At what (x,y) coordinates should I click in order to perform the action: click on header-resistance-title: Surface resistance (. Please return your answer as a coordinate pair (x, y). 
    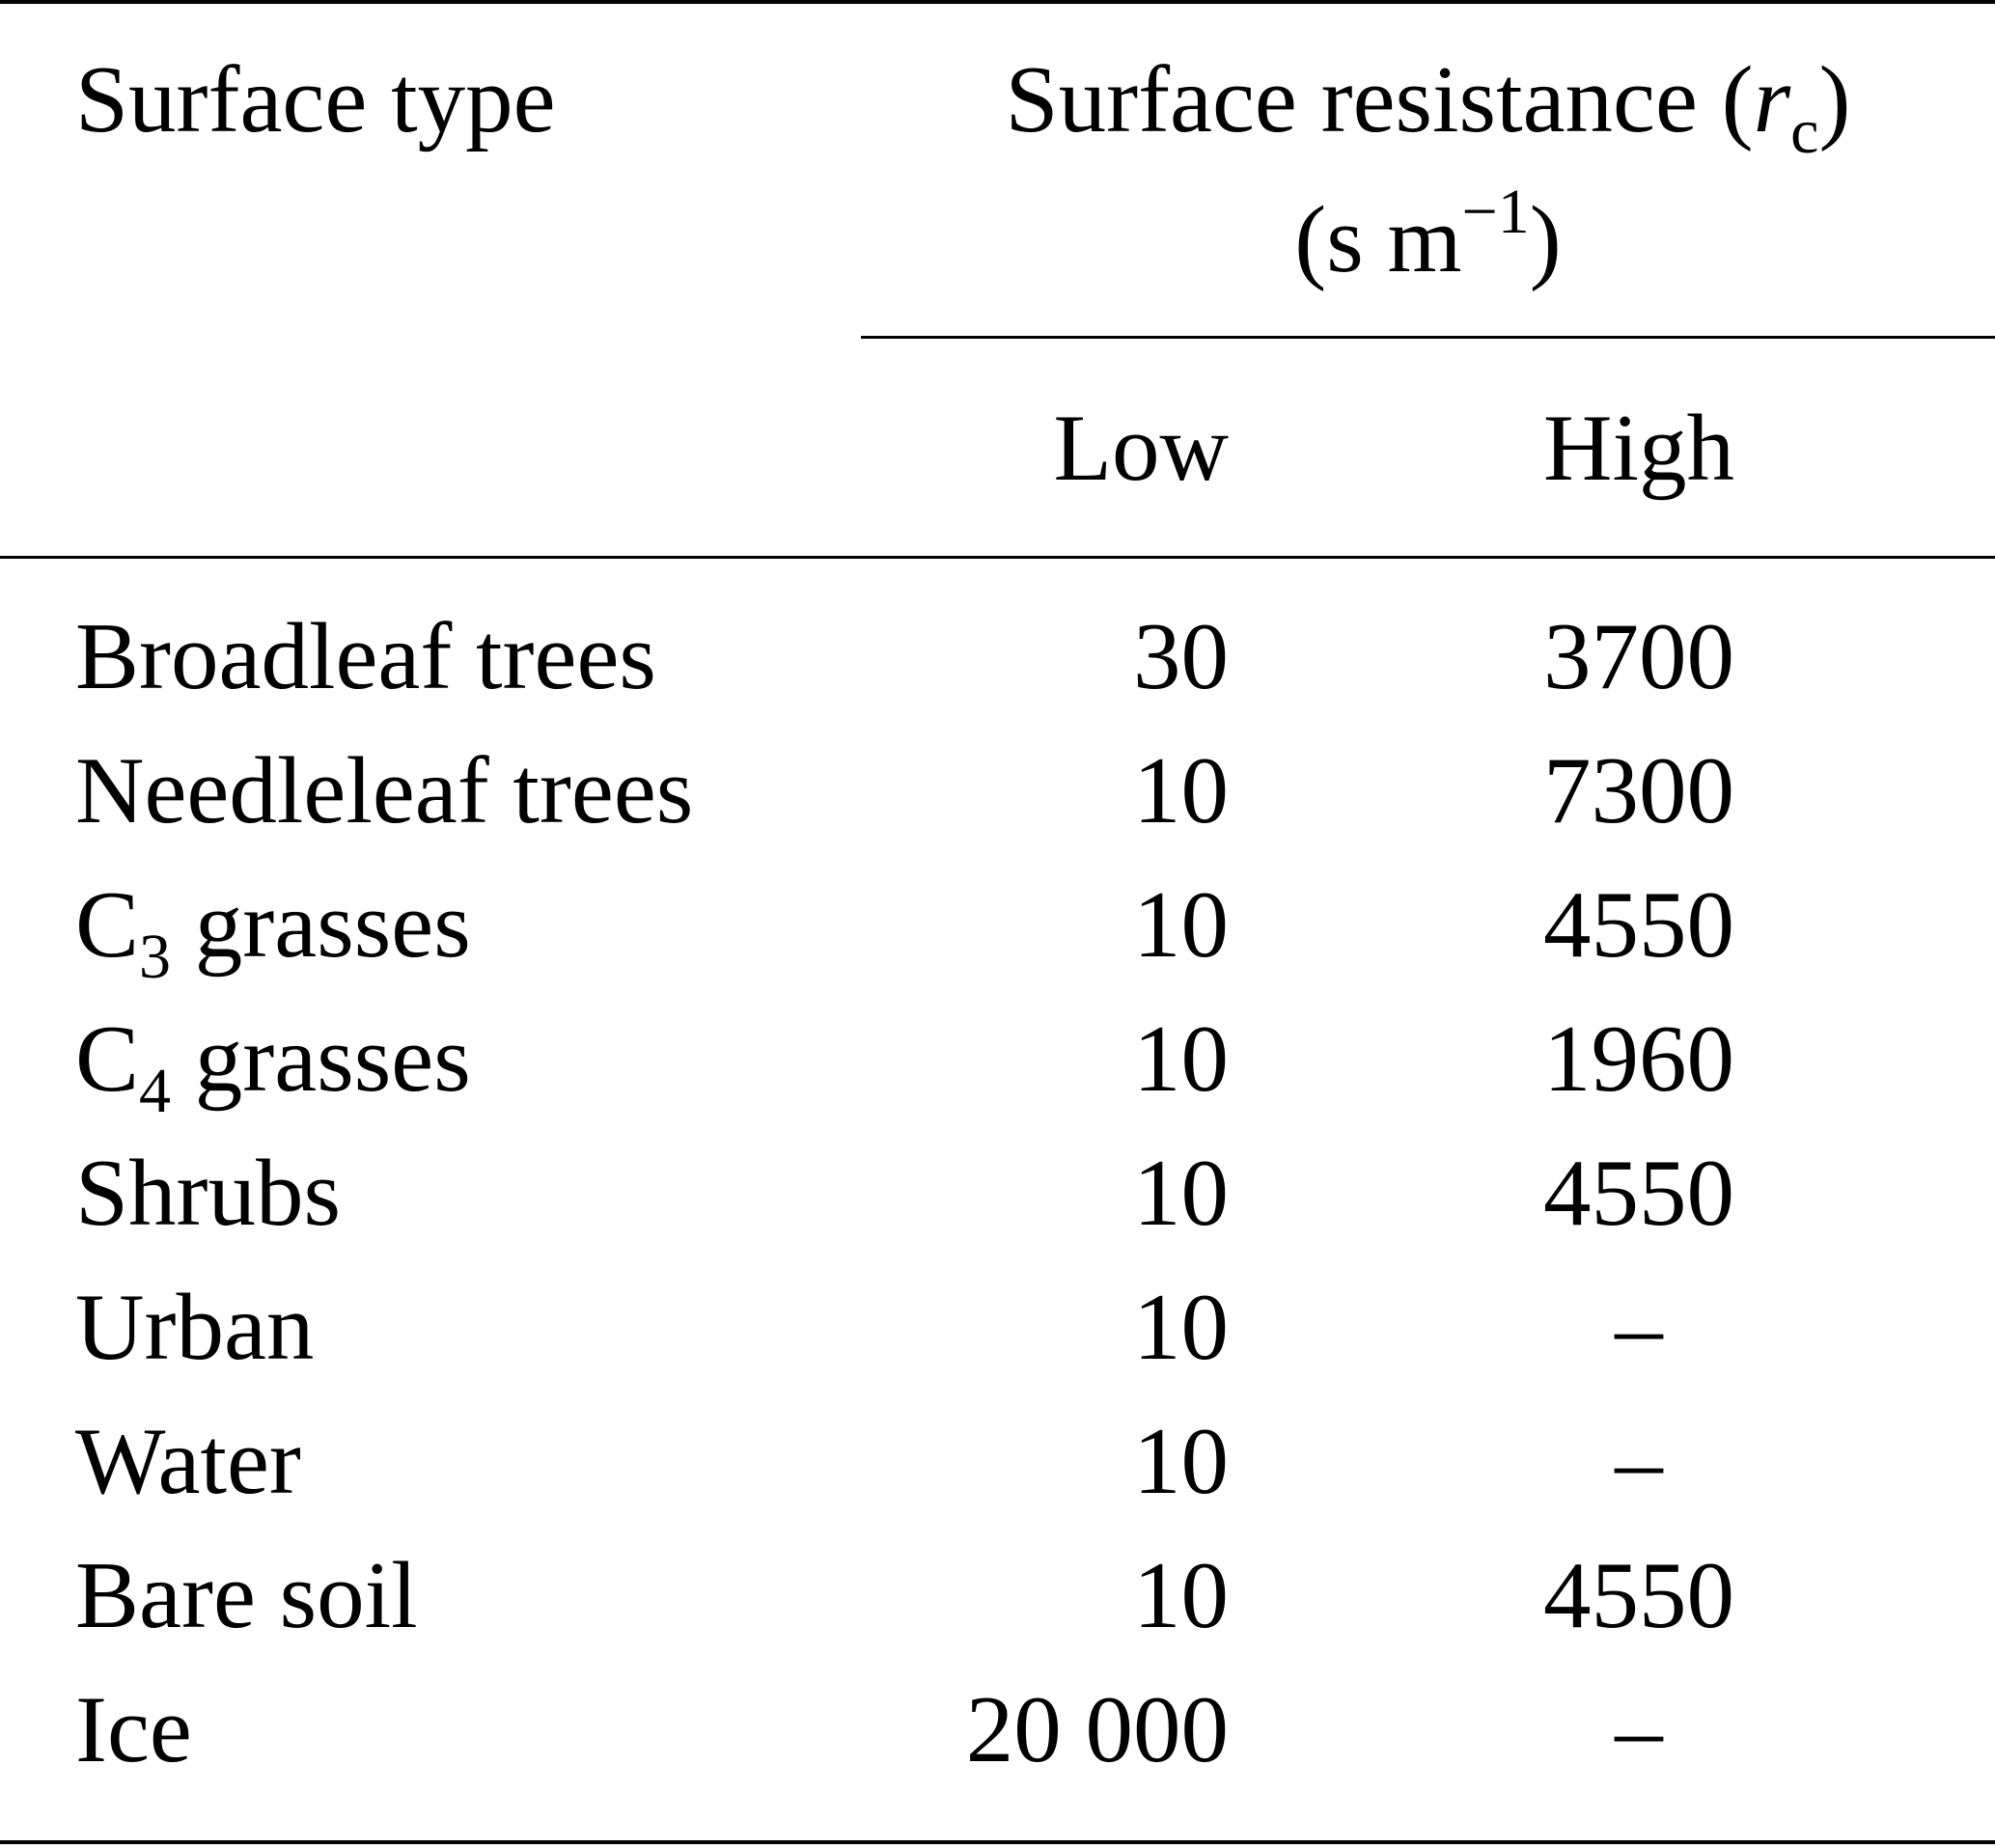
    Looking at the image, I should click on (1379, 99).